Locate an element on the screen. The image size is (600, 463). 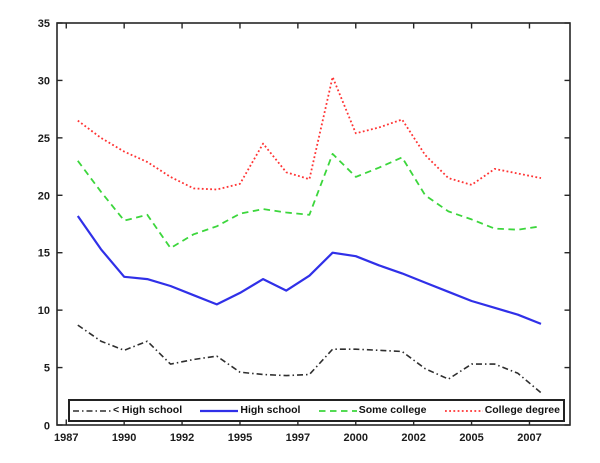
series-line-high-school is located at coordinates (309, 359).